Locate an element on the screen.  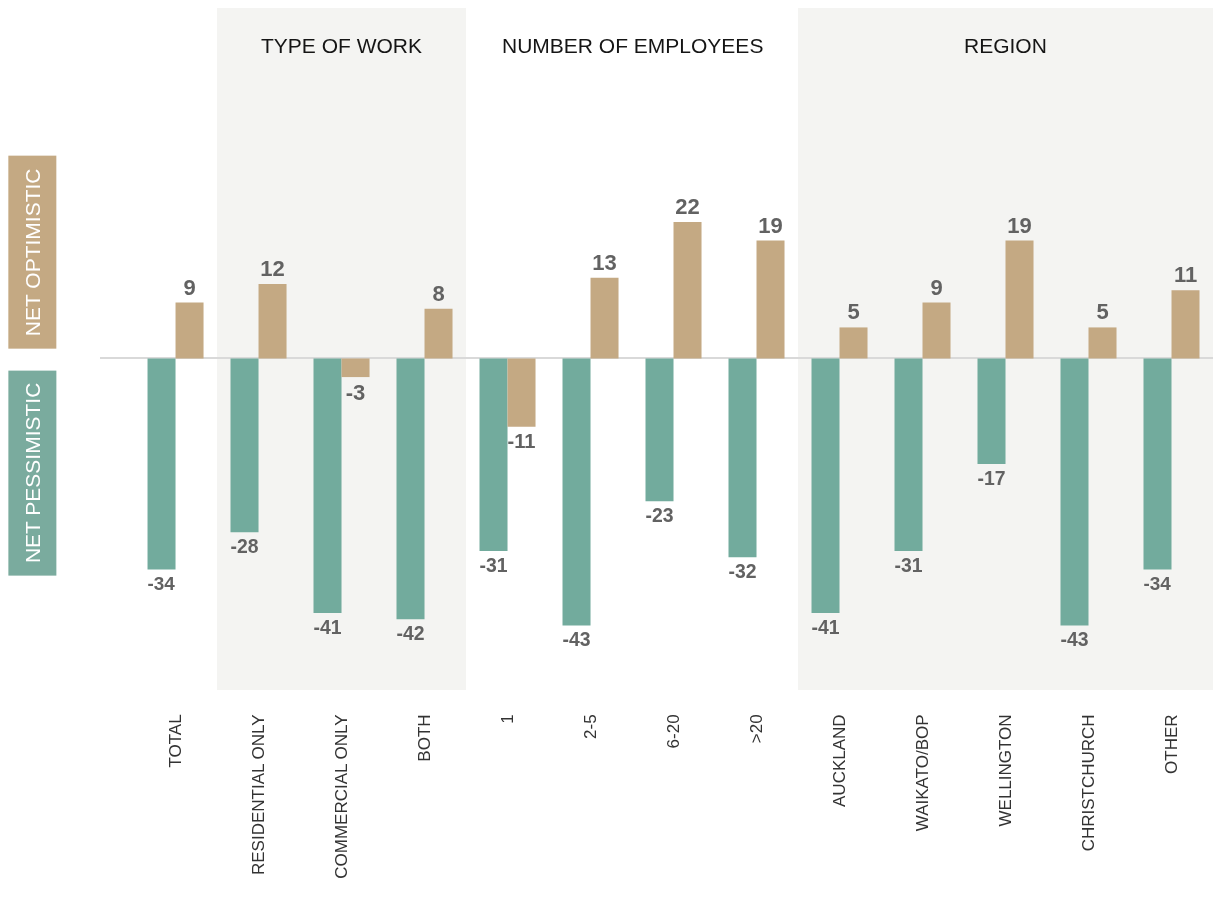
data-label: -23 is located at coordinates (659, 514).